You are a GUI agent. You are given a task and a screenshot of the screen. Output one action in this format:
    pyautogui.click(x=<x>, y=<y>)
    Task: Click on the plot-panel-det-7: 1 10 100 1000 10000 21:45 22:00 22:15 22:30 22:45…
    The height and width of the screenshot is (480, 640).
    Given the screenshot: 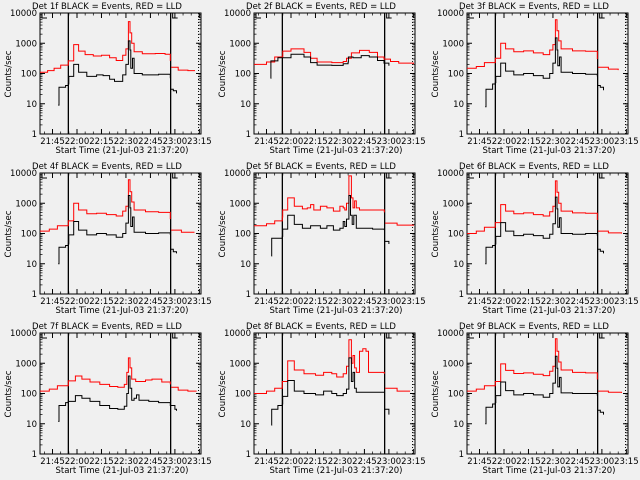 What is the action you would take?
    pyautogui.click(x=106, y=400)
    